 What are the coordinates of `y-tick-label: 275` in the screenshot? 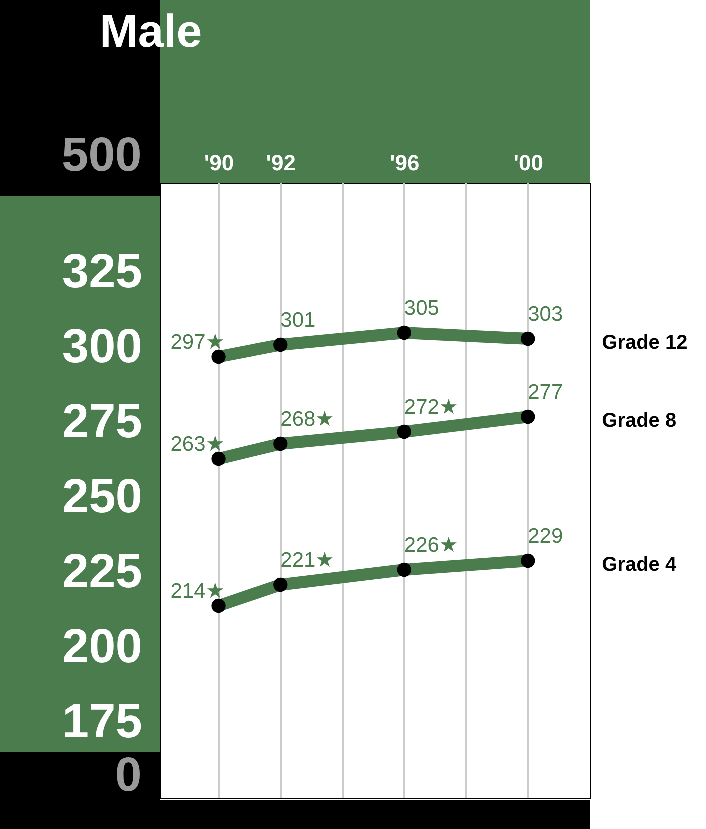 It's located at (102, 422).